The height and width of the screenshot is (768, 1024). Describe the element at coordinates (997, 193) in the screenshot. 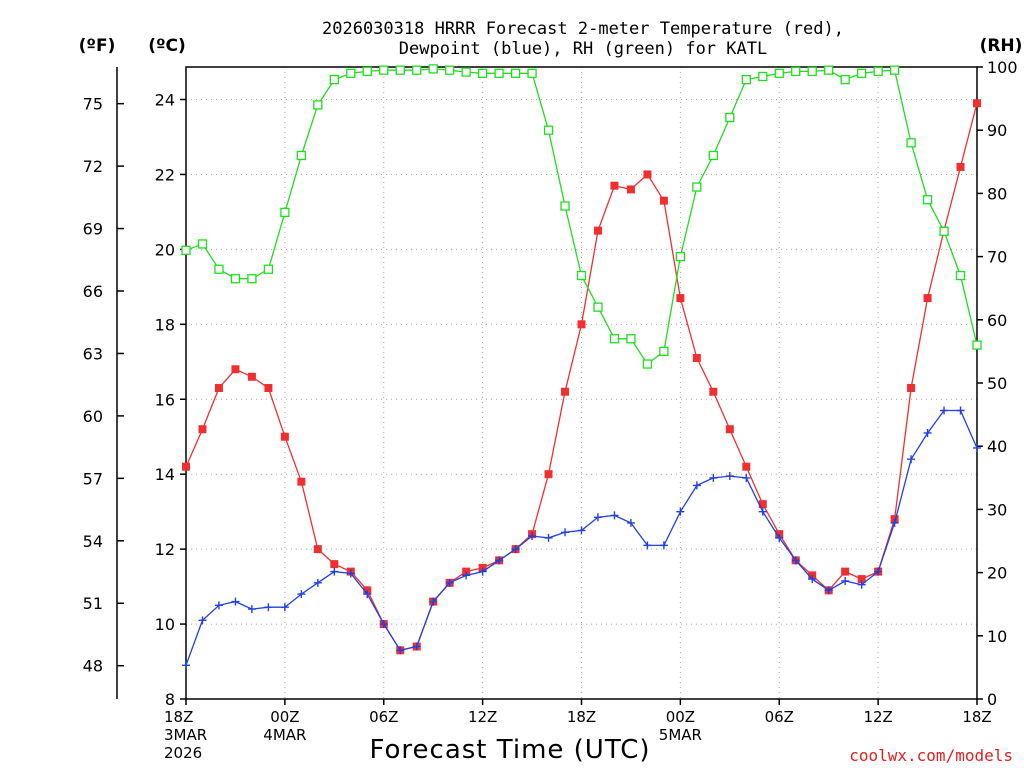

I see `rh-tick-label: 80` at that location.